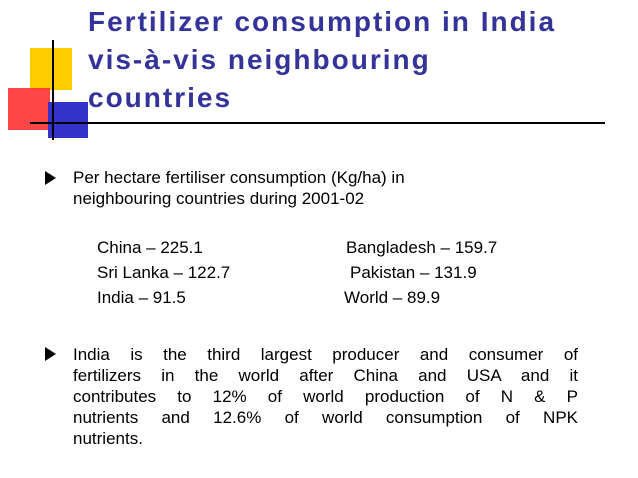 The image size is (638, 478). I want to click on deco-hline, so click(317, 123).